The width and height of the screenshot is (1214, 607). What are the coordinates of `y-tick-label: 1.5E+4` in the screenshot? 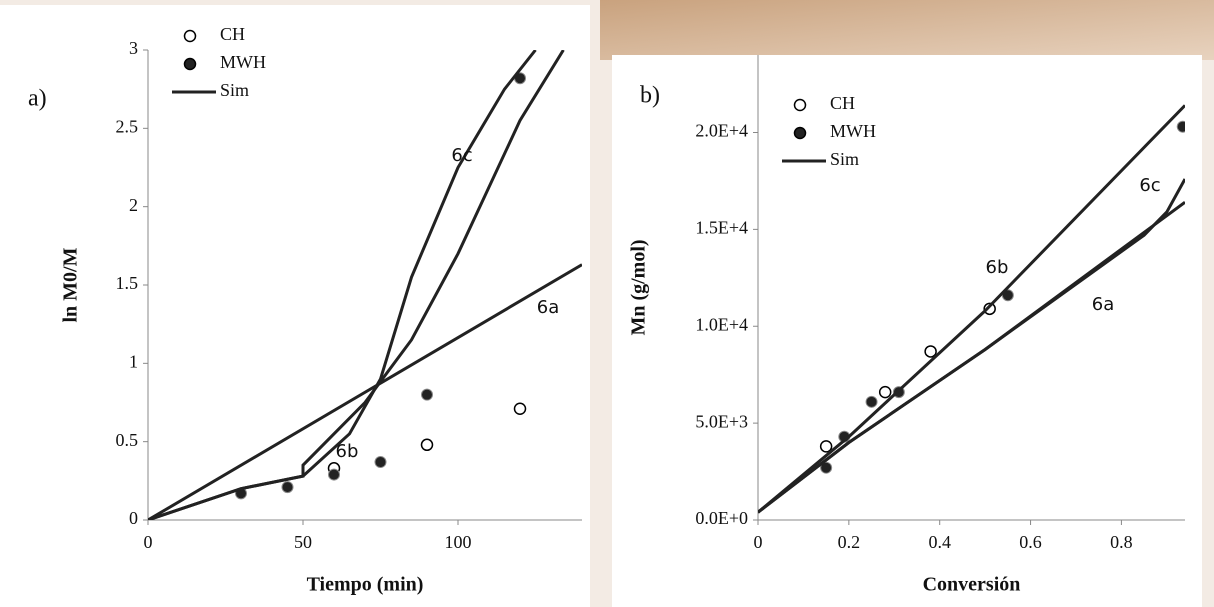 It's located at (721, 228).